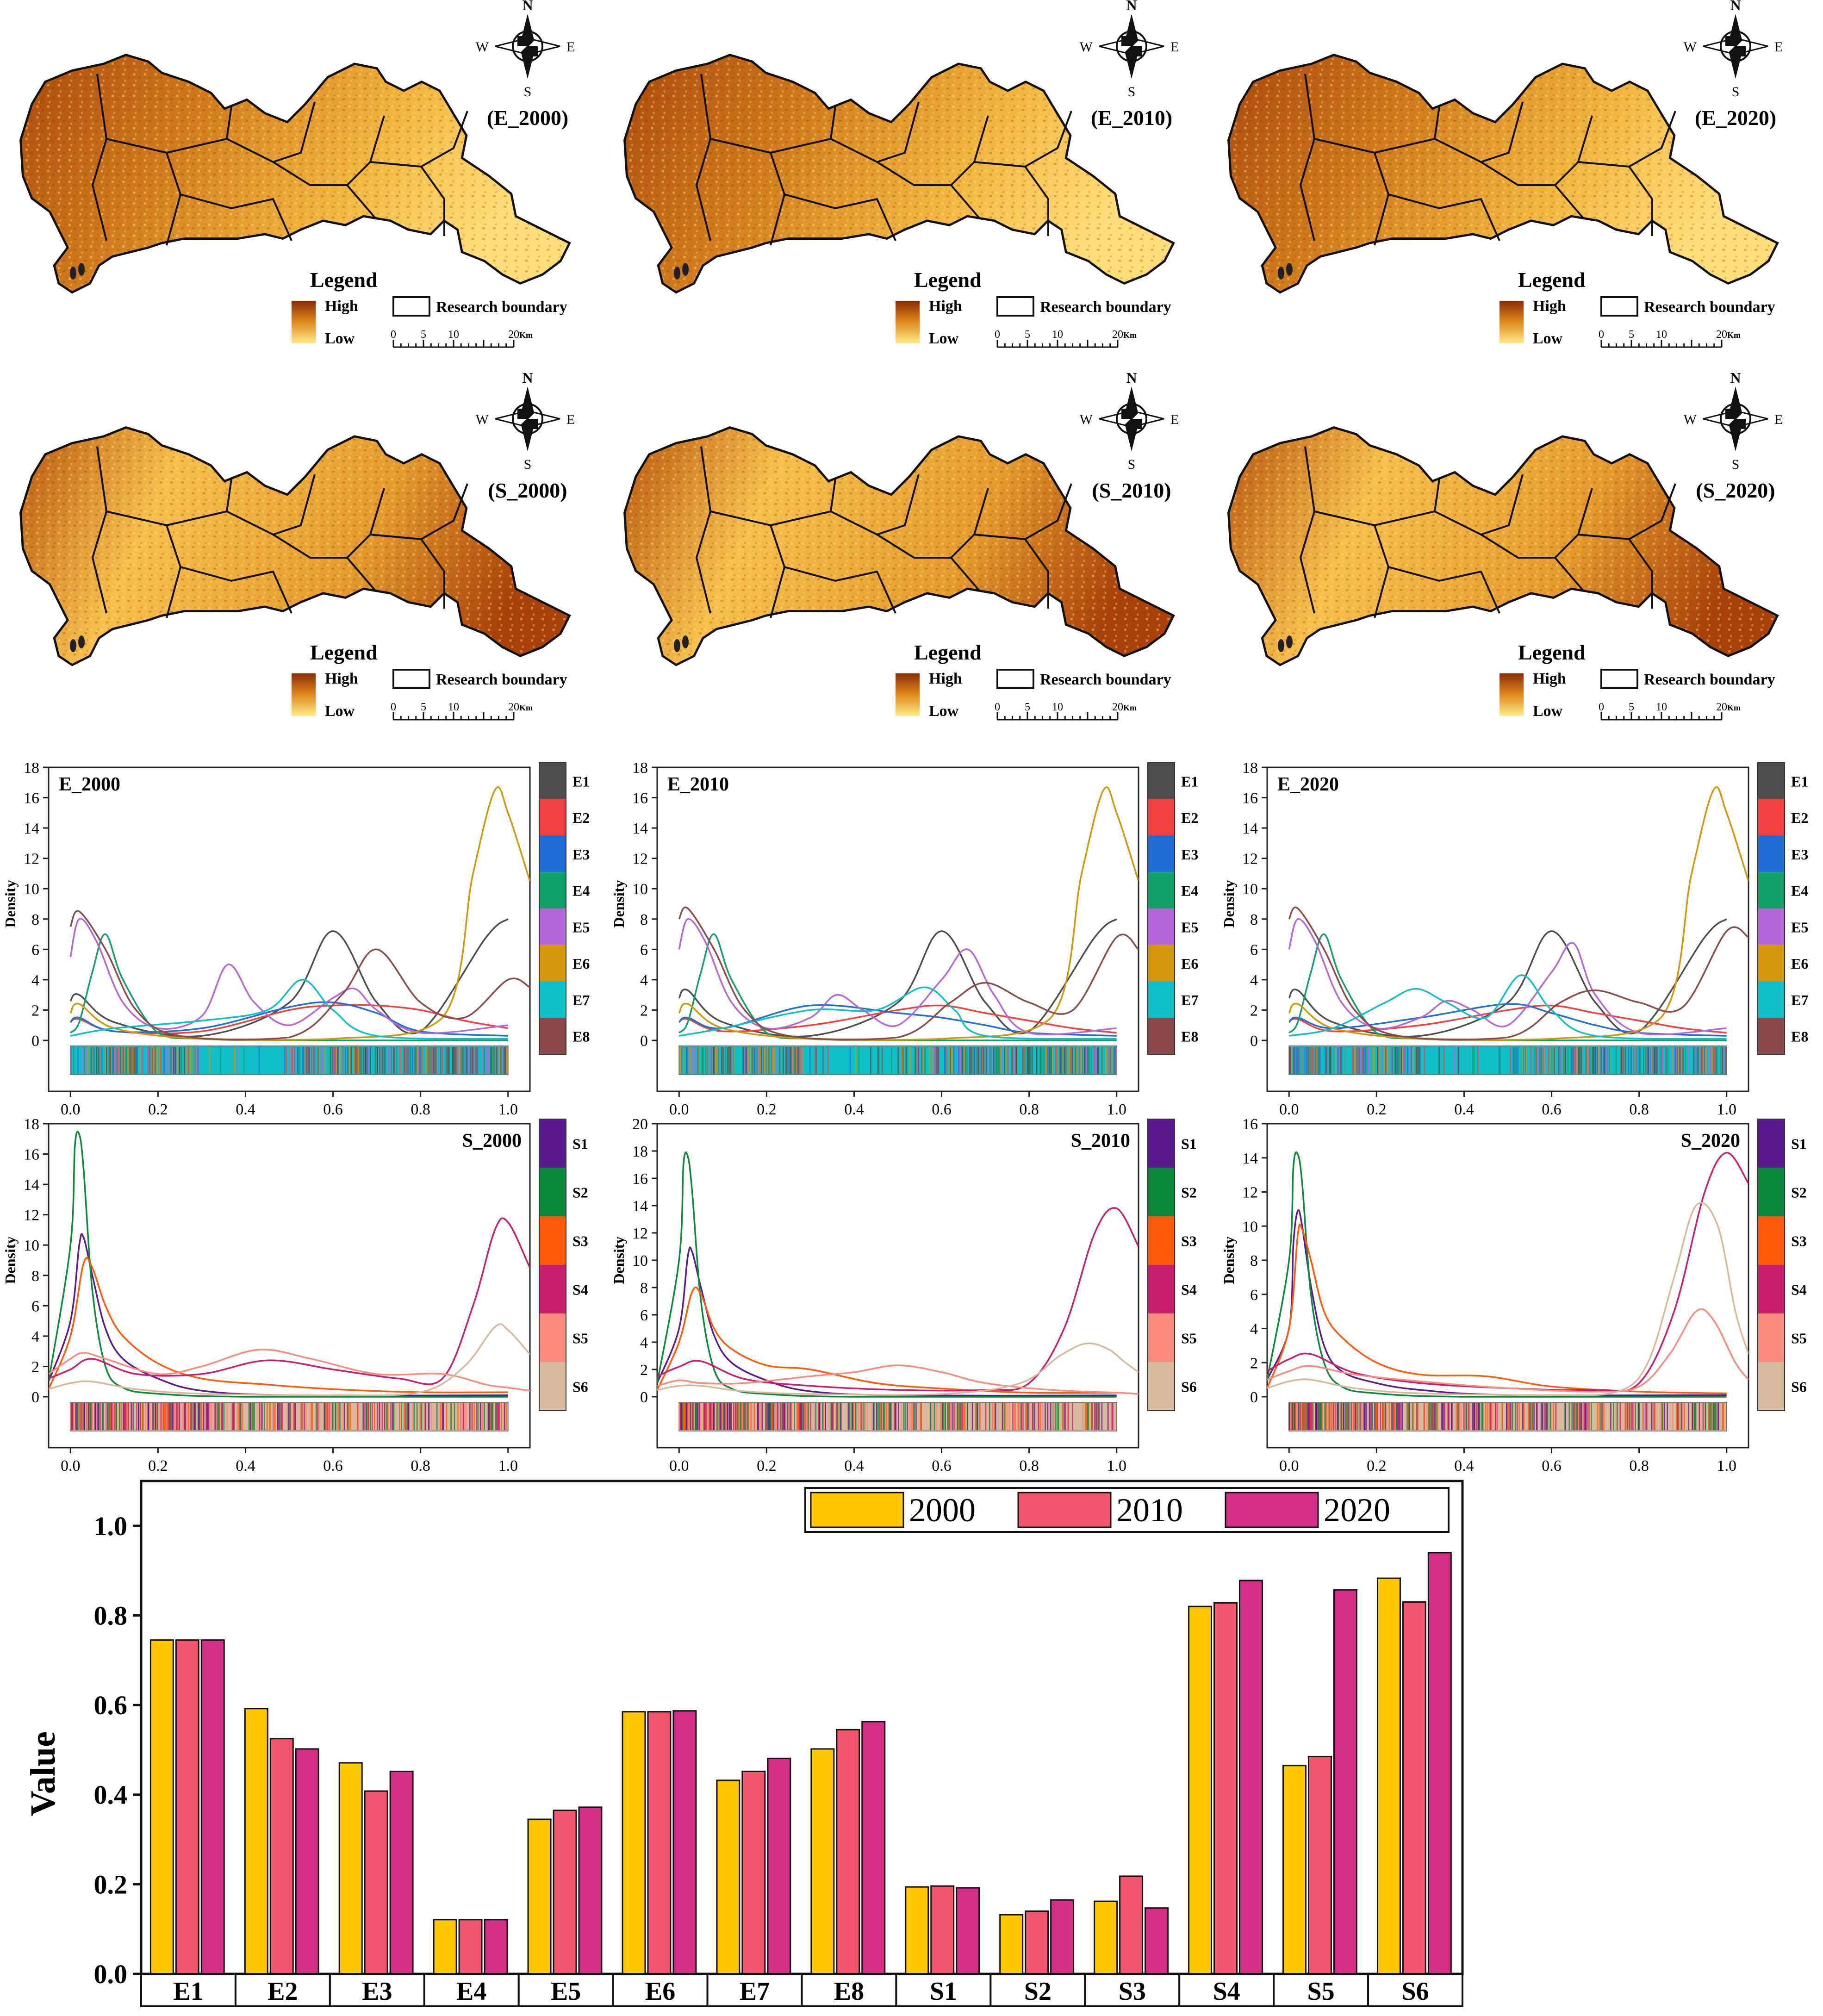  Describe the element at coordinates (1799, 854) in the screenshot. I see `legend-label-e3: E3` at that location.